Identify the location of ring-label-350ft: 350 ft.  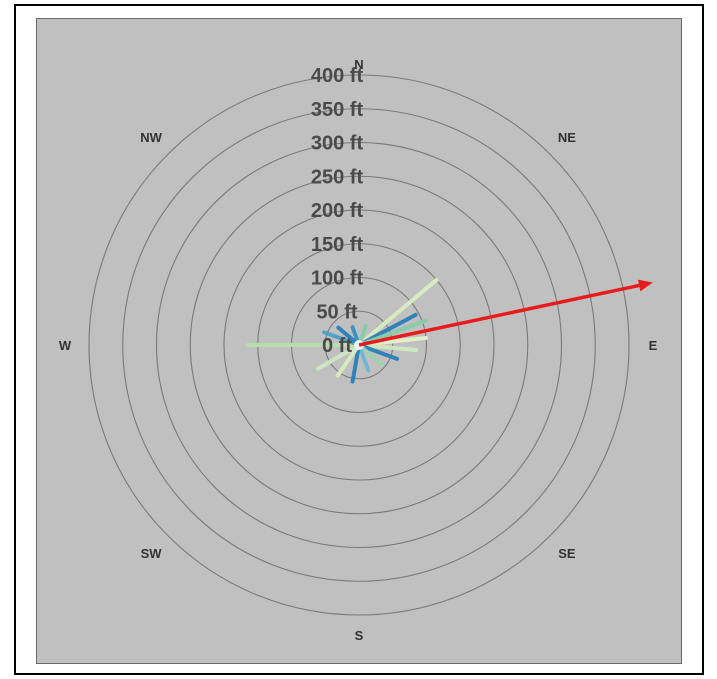
(337, 110).